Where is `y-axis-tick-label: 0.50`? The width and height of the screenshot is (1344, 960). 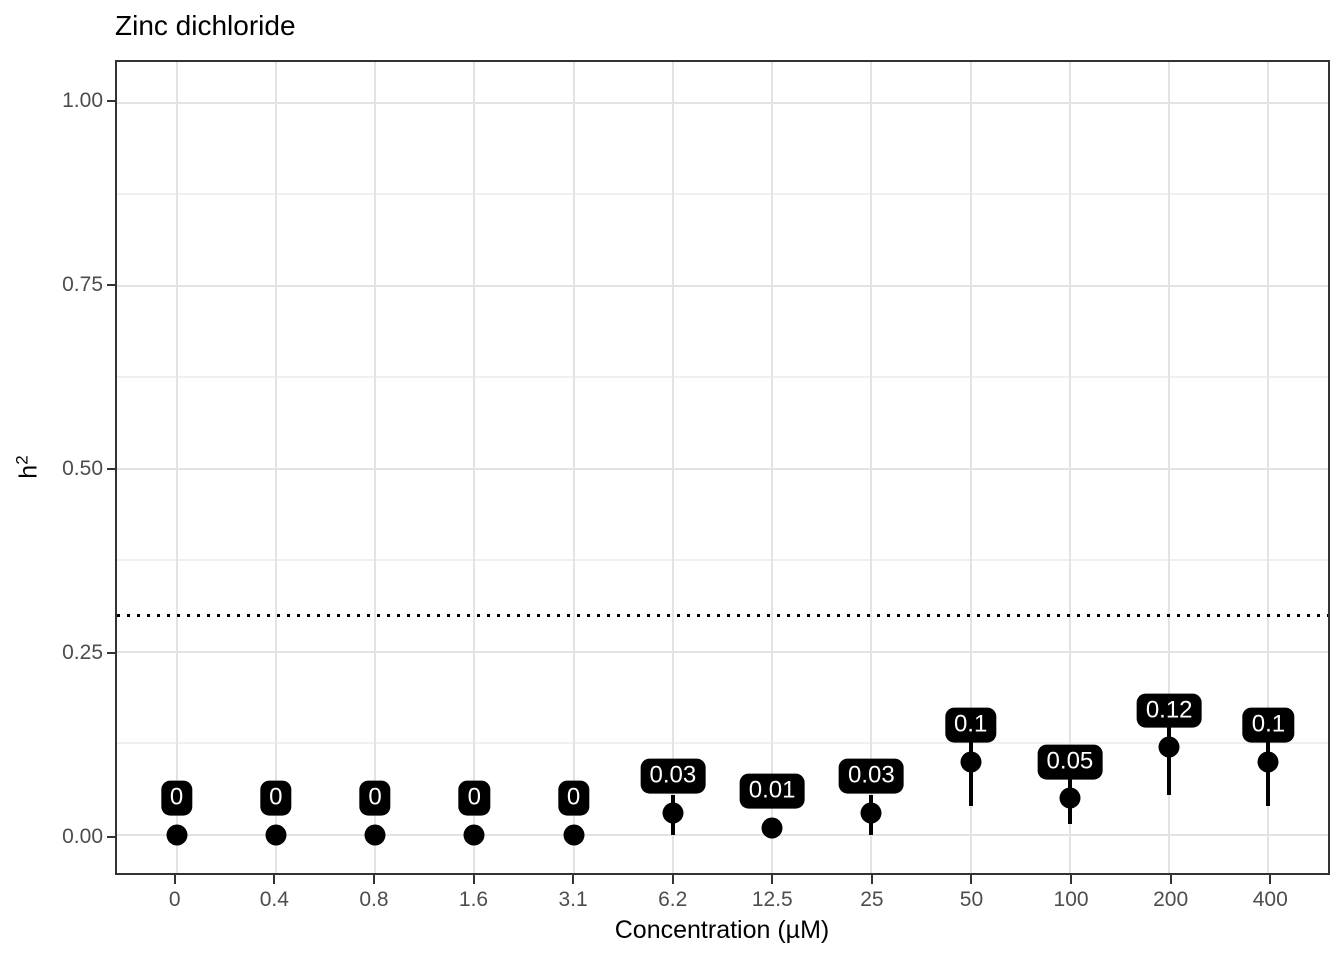 y-axis-tick-label: 0.50 is located at coordinates (82, 468).